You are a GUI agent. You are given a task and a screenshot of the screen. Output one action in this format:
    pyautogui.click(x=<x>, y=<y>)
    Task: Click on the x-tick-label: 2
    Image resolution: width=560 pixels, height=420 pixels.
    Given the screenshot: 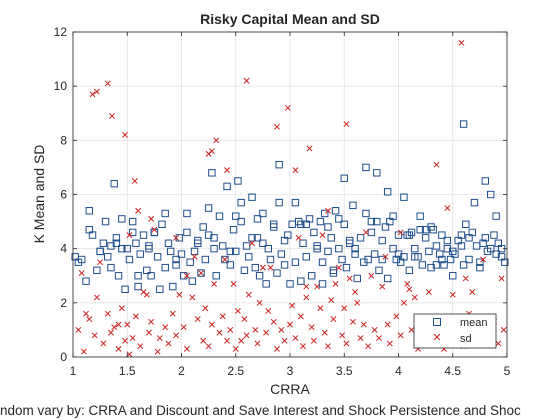 What is the action you would take?
    pyautogui.click(x=181, y=371)
    